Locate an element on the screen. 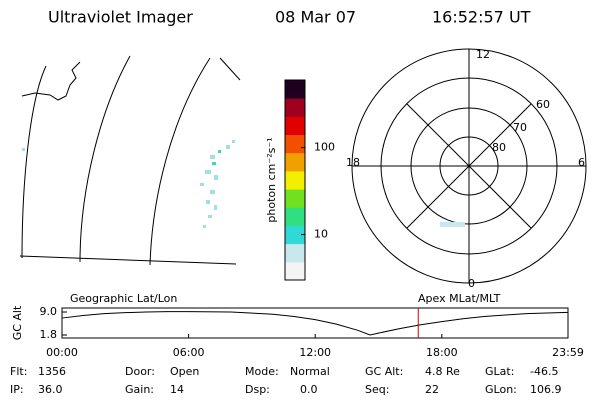  colorbar-frame is located at coordinates (295, 180).